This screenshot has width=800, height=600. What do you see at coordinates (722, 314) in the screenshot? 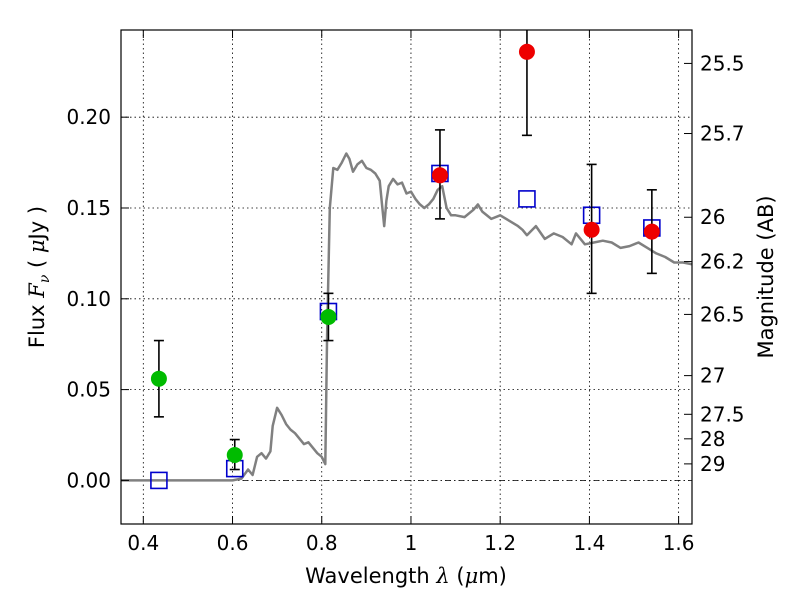
I see `y2-tick-label: 26.5` at bounding box center [722, 314].